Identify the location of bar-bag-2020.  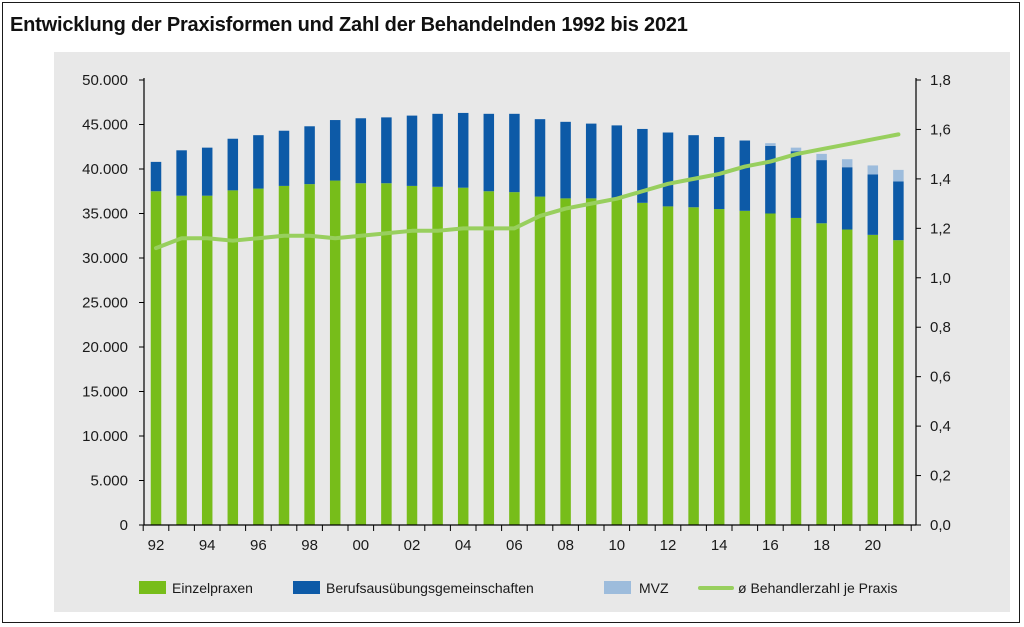
(873, 204).